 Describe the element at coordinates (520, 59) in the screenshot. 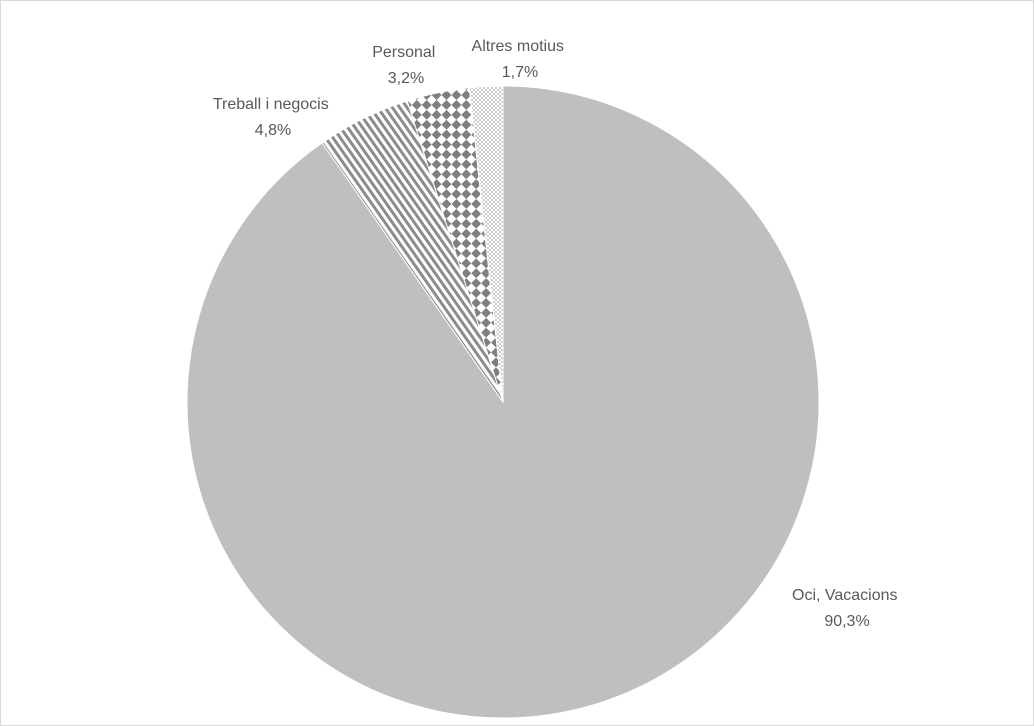

I see `data-label-altres-motius: Altres motius 1,7%` at that location.